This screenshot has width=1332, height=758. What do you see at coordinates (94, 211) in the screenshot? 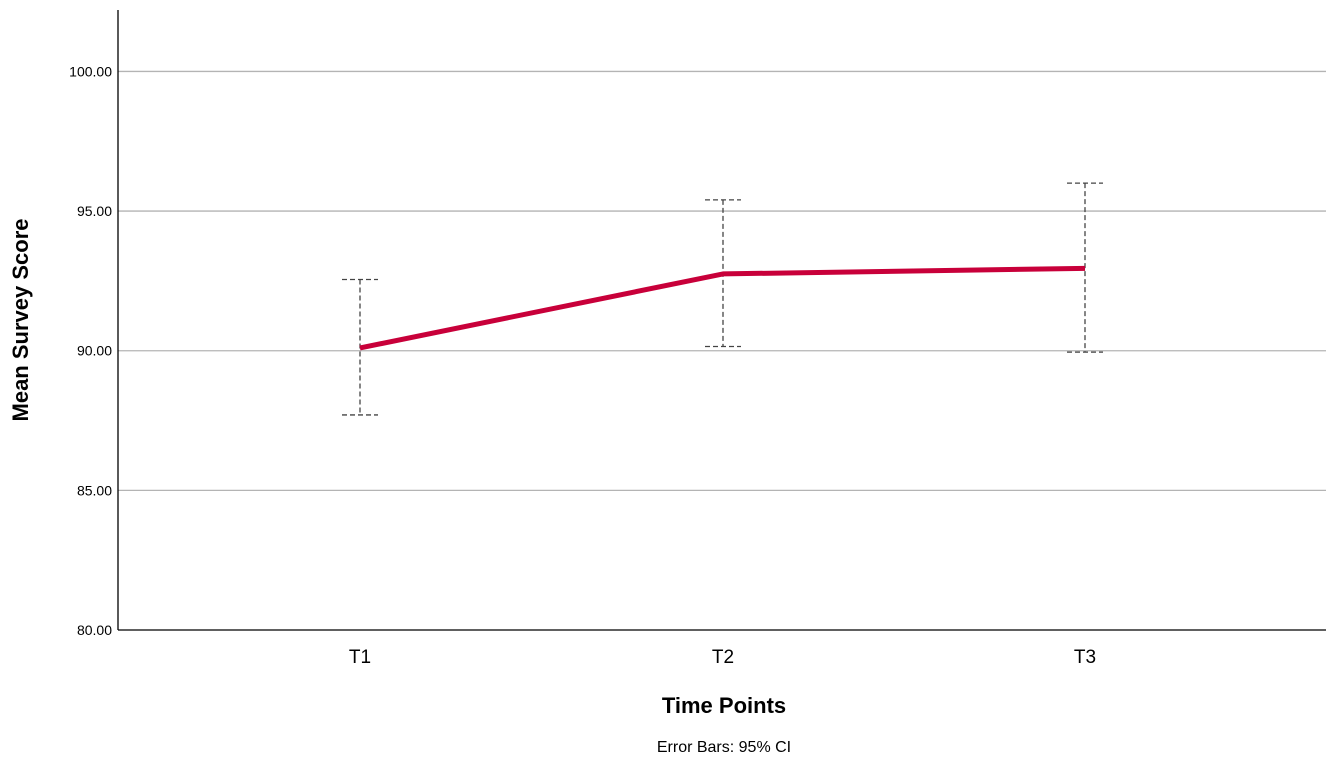
I see `y-tick-label: 95.00` at bounding box center [94, 211].